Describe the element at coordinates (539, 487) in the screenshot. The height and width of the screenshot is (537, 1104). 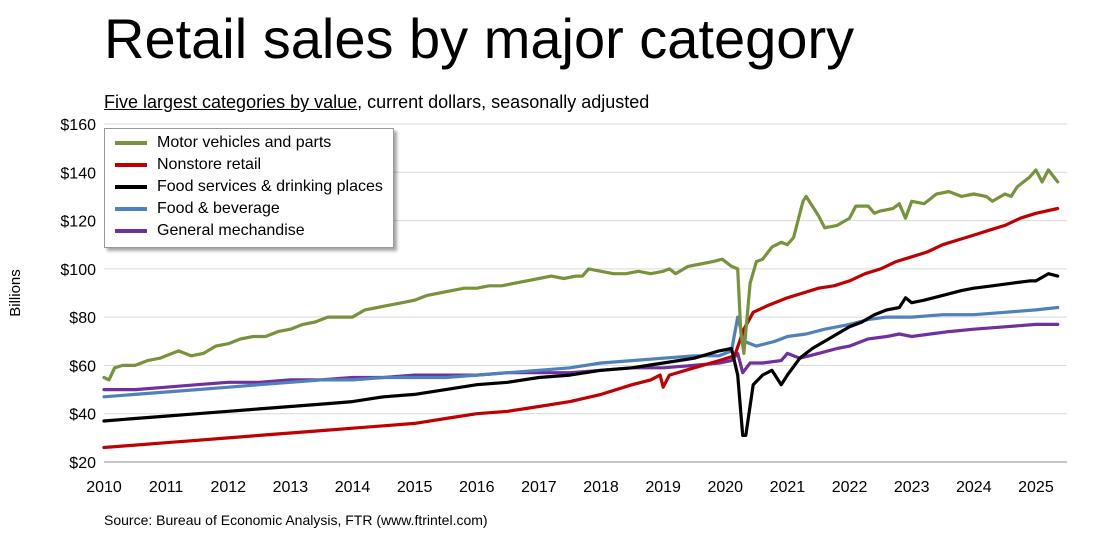
I see `x-tick-label: 2017` at that location.